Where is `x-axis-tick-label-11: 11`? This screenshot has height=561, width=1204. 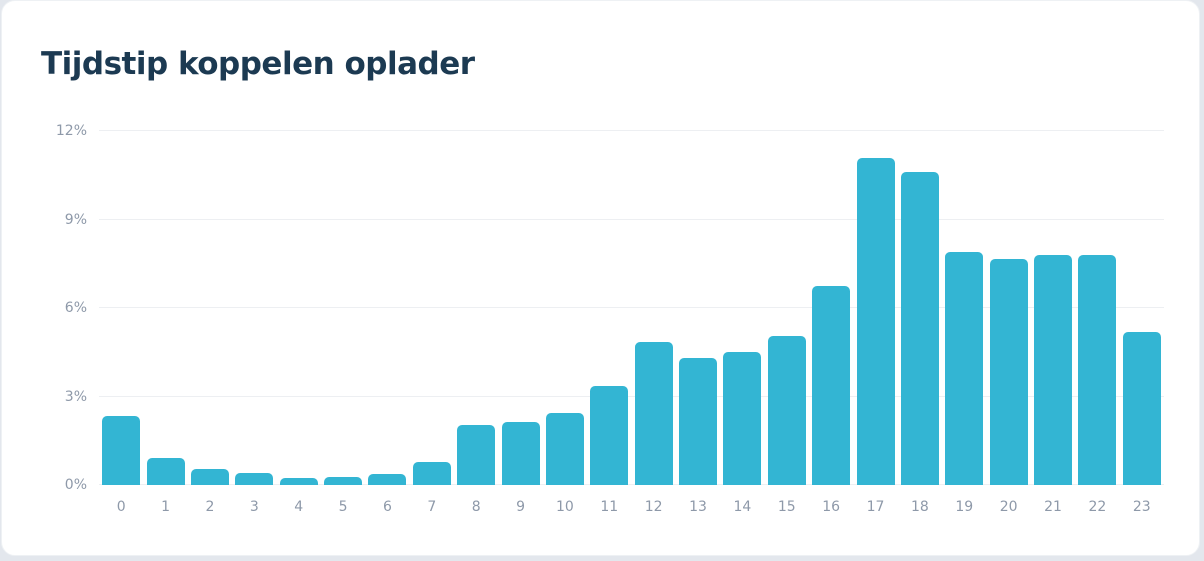
x-axis-tick-label-11: 11 is located at coordinates (609, 507).